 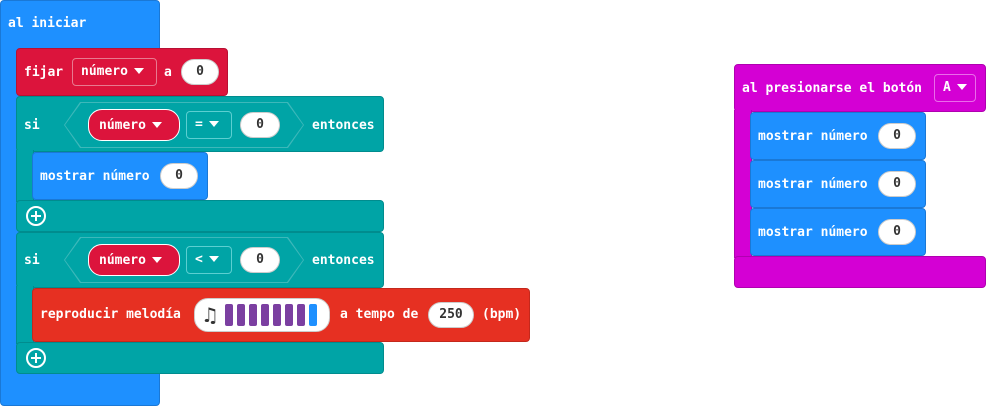 What do you see at coordinates (104, 71) in the screenshot?
I see `variable-dropdown-value: número` at bounding box center [104, 71].